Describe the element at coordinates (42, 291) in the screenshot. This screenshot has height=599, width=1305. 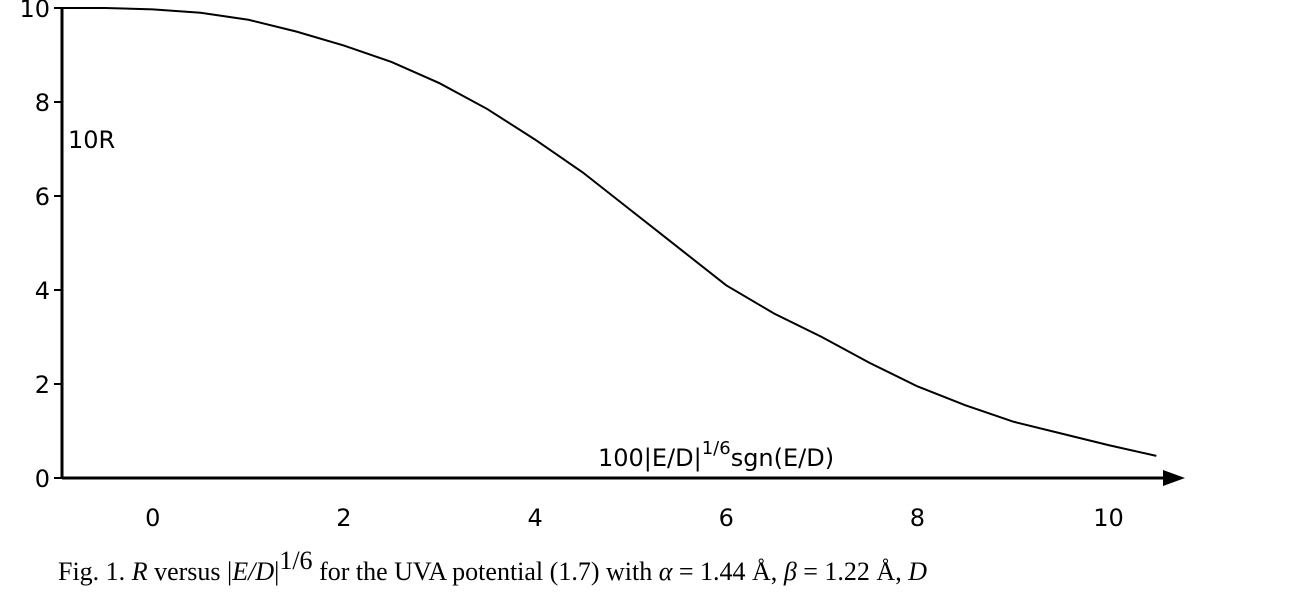
I see `y-tick-label: 4` at that location.